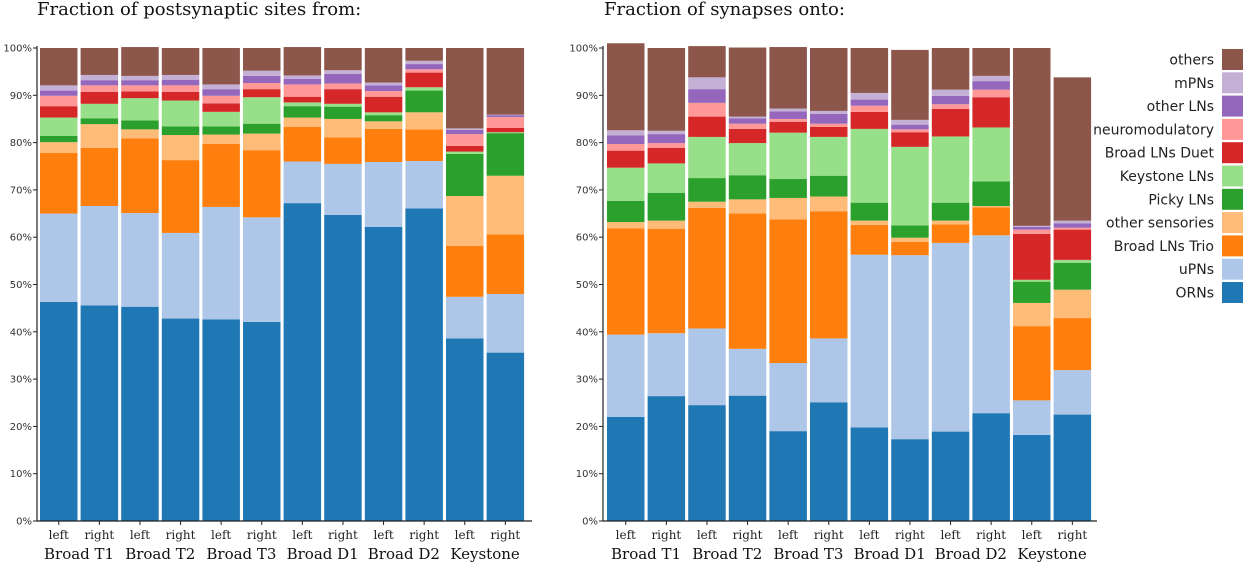  What do you see at coordinates (1072, 304) in the screenshot?
I see `bar-segment-keystone-right-other-sensories` at bounding box center [1072, 304].